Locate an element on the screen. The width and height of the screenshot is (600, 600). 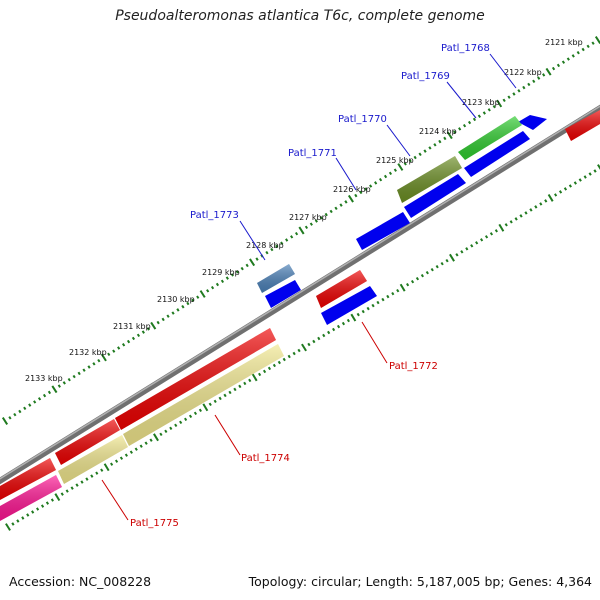
gene-label: Patl_1774 is located at coordinates (265, 458).